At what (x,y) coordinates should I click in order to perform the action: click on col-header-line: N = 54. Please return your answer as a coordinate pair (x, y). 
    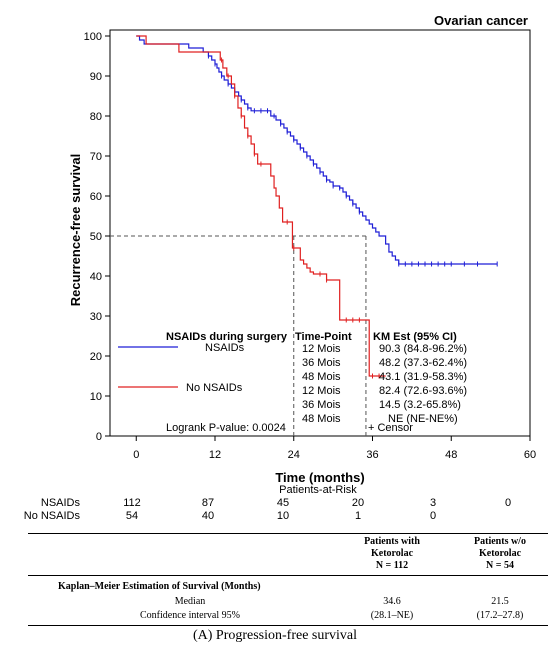
    Looking at the image, I should click on (500, 565).